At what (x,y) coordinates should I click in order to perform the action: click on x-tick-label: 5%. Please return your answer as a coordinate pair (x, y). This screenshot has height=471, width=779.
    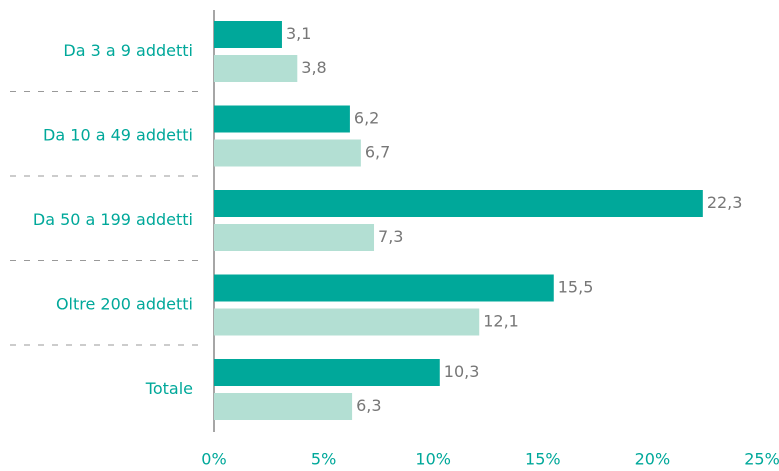
    Looking at the image, I should click on (323, 459).